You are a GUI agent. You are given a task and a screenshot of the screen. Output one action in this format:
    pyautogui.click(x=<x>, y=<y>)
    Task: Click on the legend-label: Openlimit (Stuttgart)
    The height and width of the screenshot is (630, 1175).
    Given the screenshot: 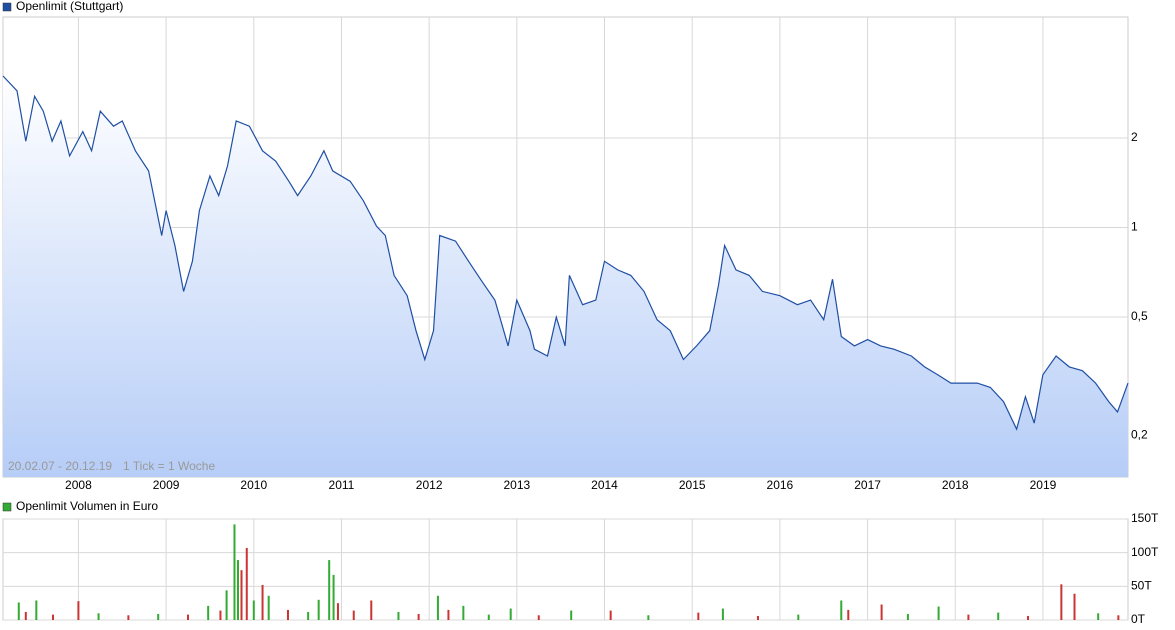 What is the action you would take?
    pyautogui.click(x=69, y=6)
    